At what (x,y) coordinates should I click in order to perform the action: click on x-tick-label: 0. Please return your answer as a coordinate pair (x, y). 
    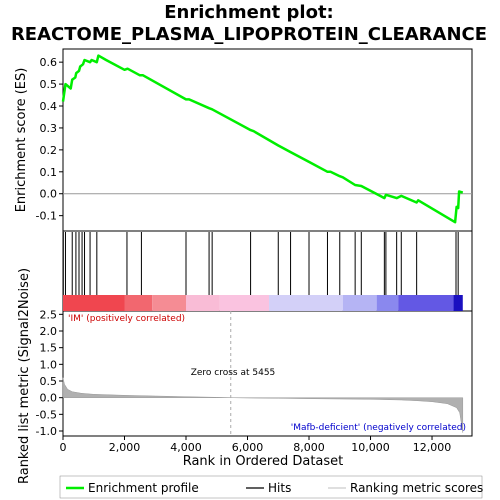
    Looking at the image, I should click on (63, 447).